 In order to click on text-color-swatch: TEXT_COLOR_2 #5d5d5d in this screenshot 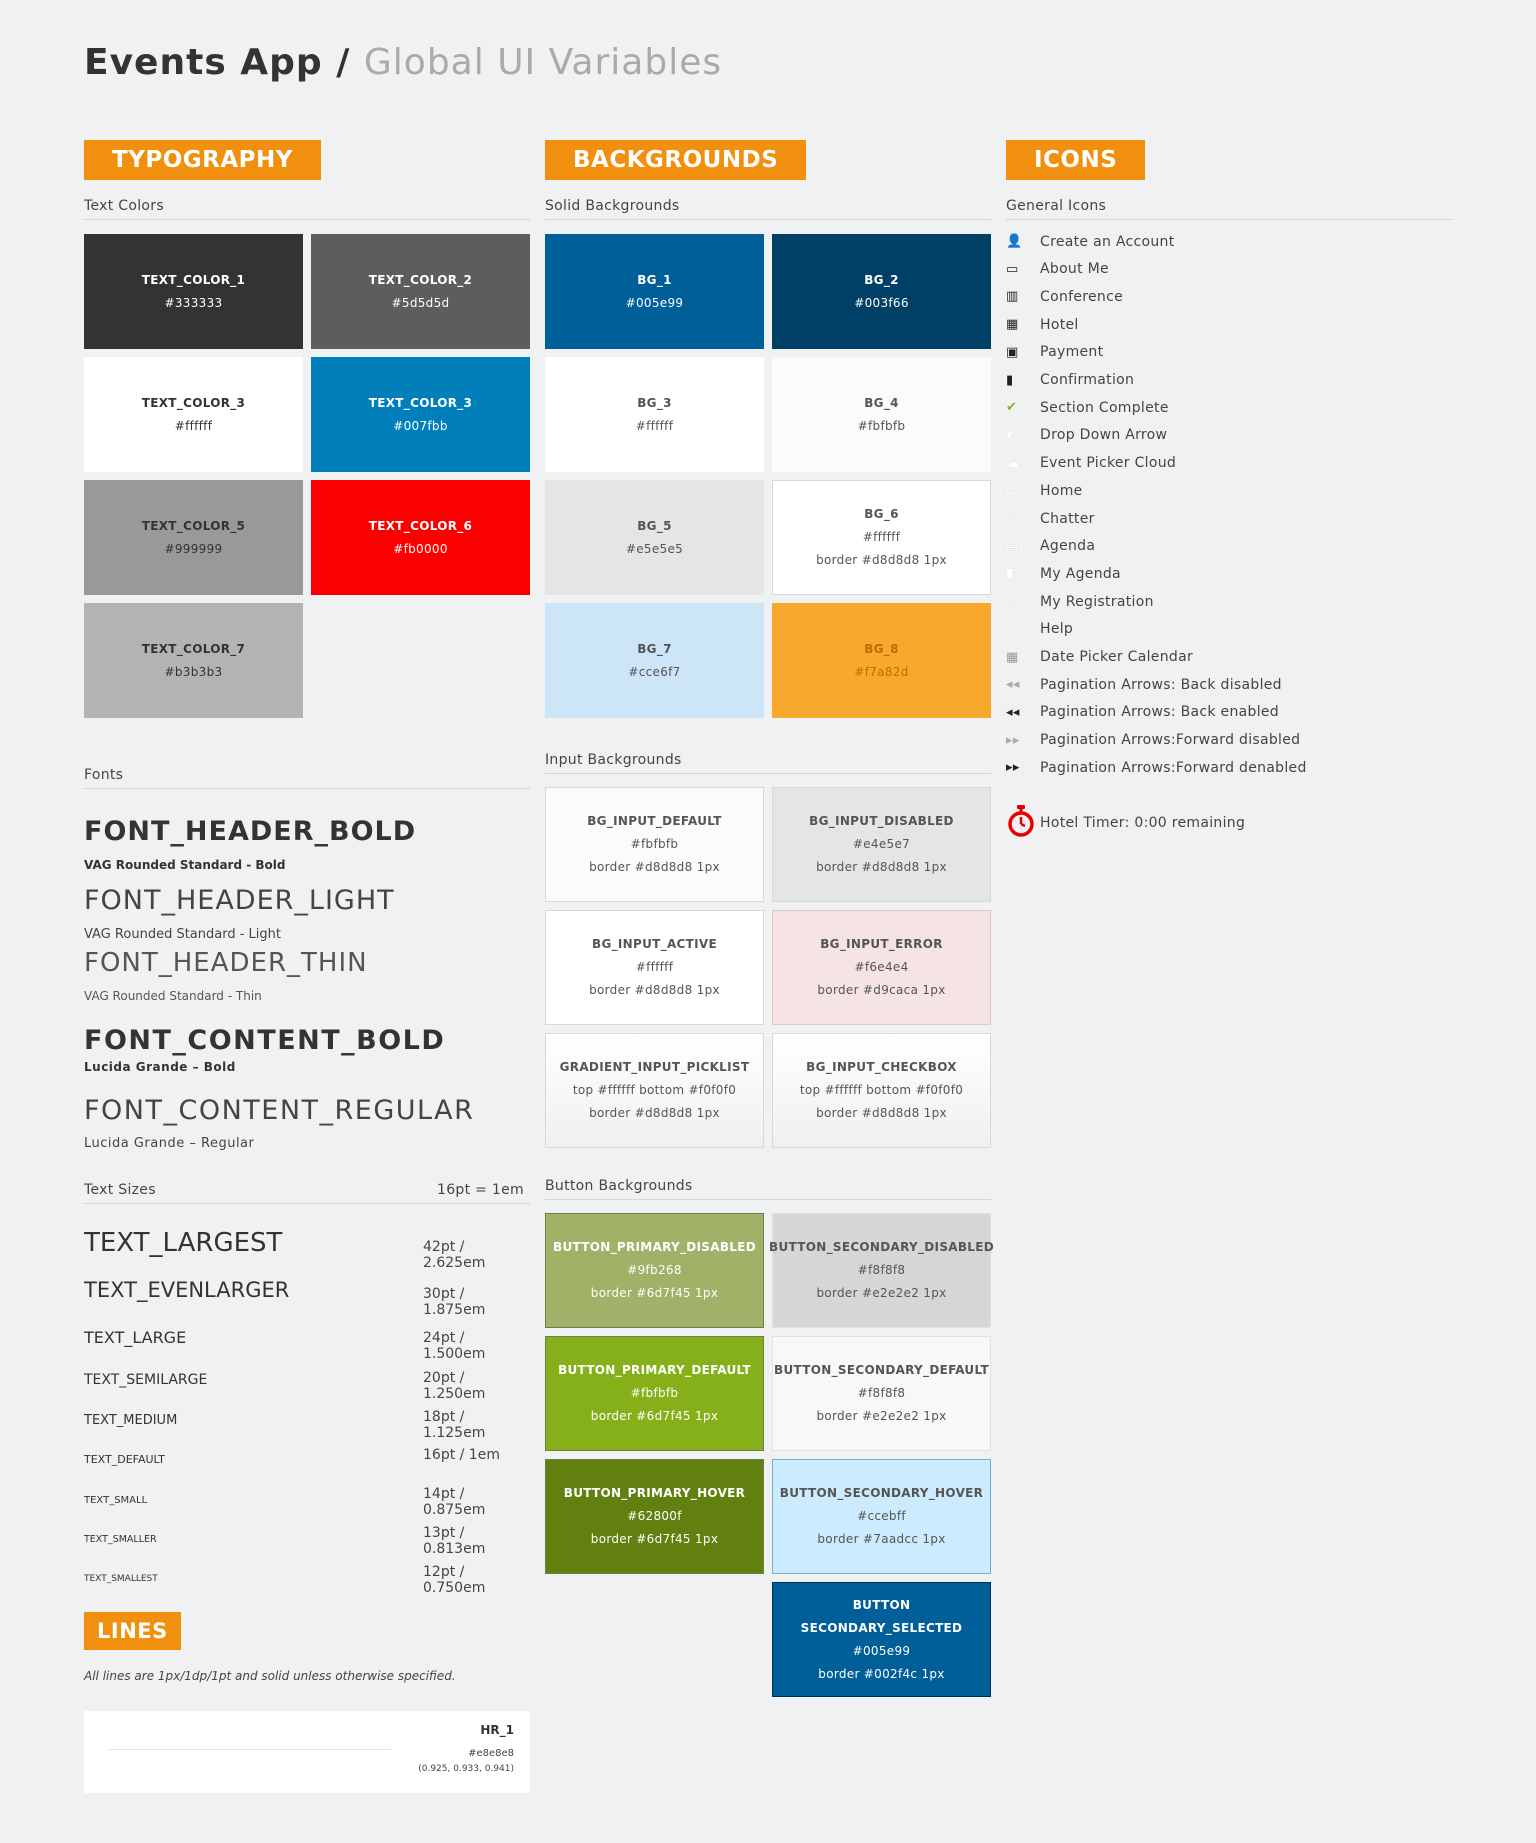, I will do `click(420, 291)`.